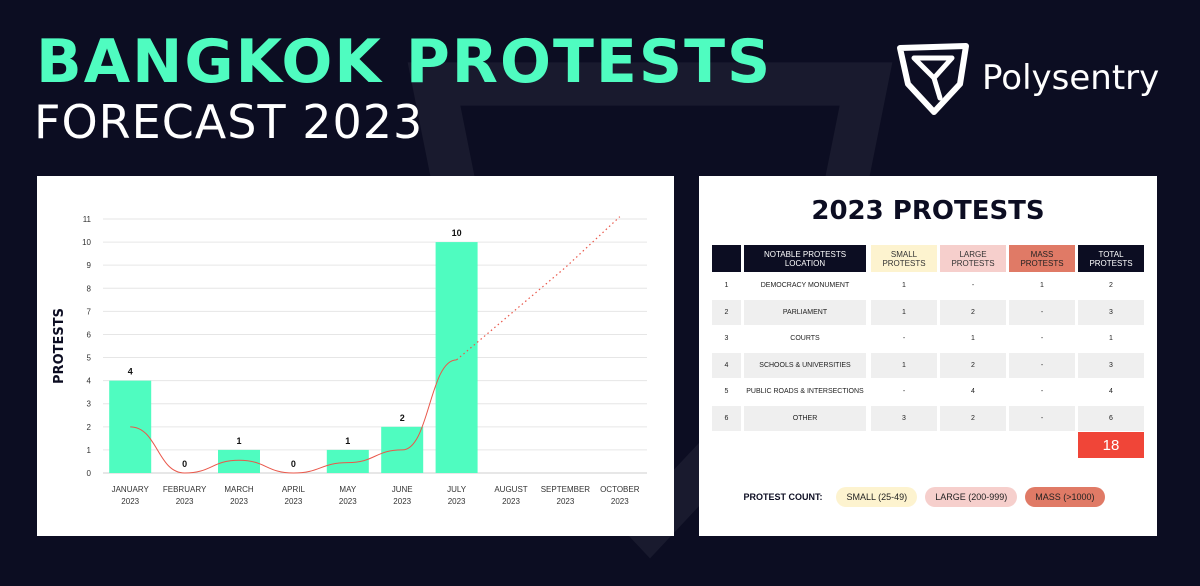 This screenshot has width=1200, height=586. I want to click on y-axis-label: PROTESTS, so click(59, 346).